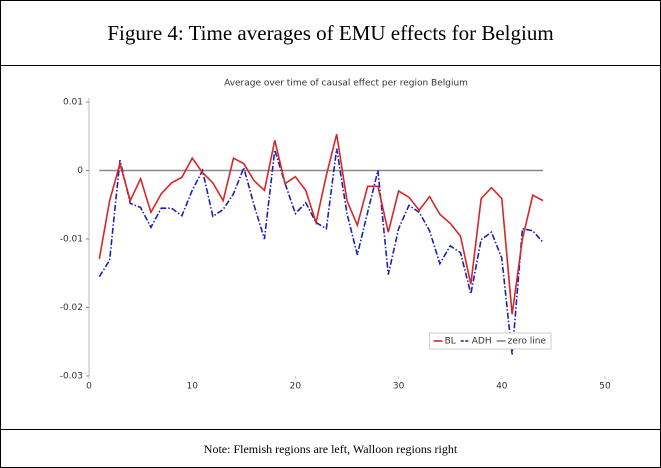  I want to click on legend-box, so click(490, 341).